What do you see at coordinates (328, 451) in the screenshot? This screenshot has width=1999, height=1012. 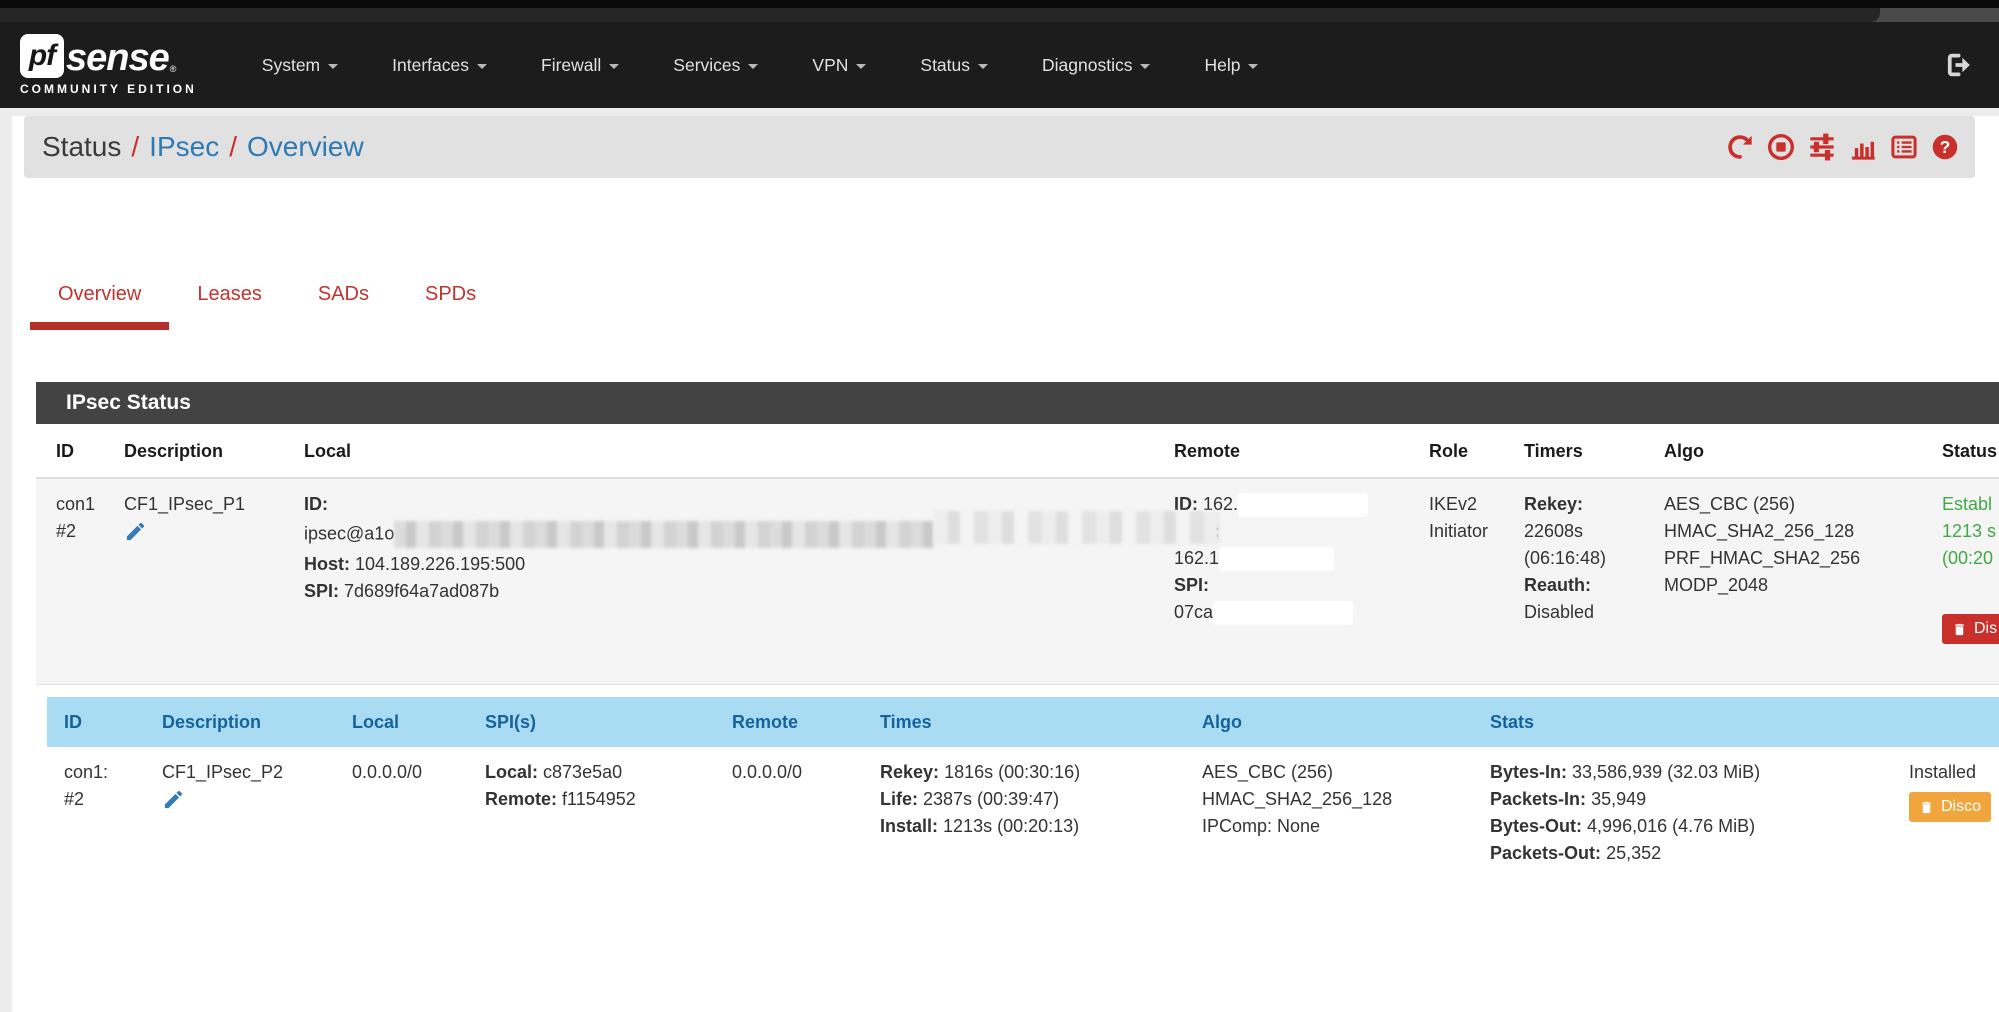 I see `col-local: Local` at bounding box center [328, 451].